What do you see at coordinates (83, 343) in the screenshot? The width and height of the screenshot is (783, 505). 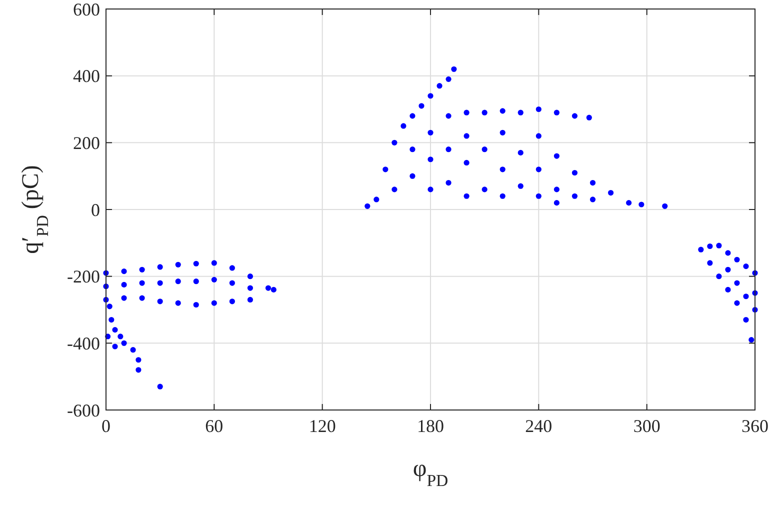 I see `y-tick-label: -400` at bounding box center [83, 343].